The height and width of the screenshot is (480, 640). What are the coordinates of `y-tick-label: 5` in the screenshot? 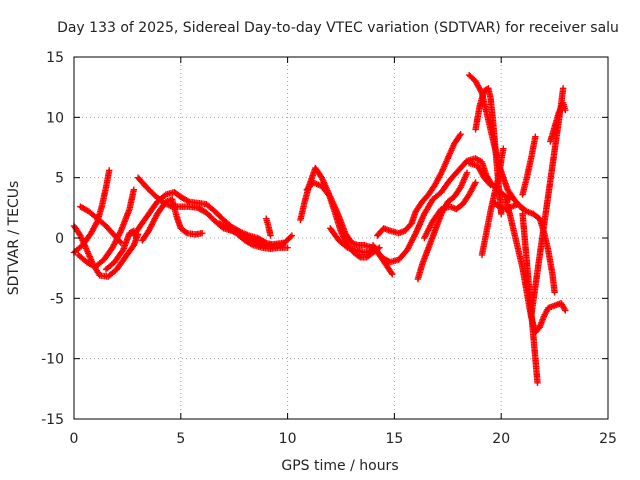 It's located at (59, 179).